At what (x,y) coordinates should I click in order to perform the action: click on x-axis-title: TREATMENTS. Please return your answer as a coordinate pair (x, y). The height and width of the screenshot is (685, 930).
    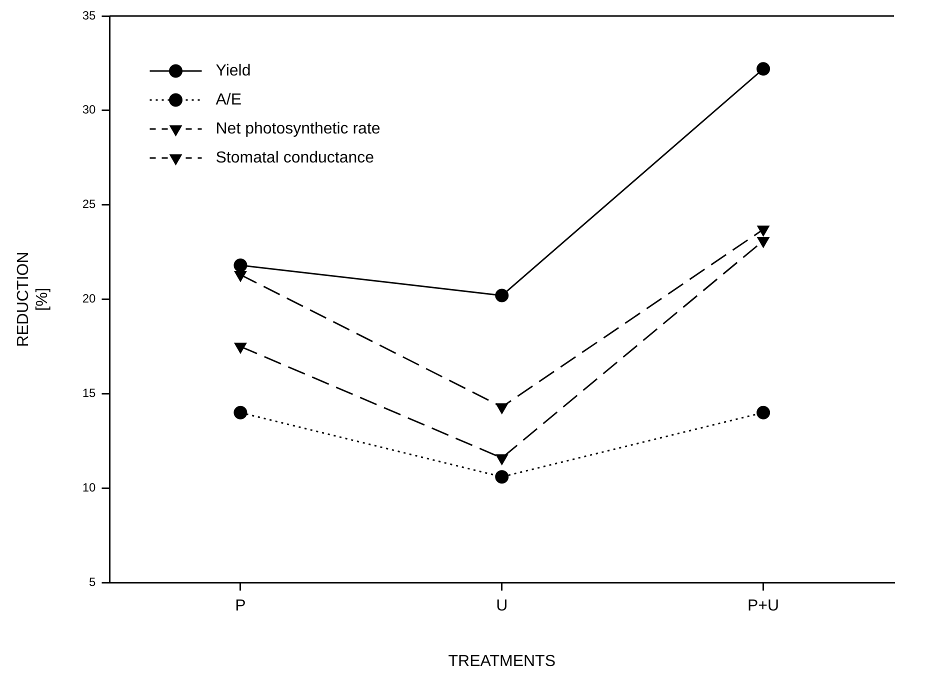
    Looking at the image, I should click on (502, 661).